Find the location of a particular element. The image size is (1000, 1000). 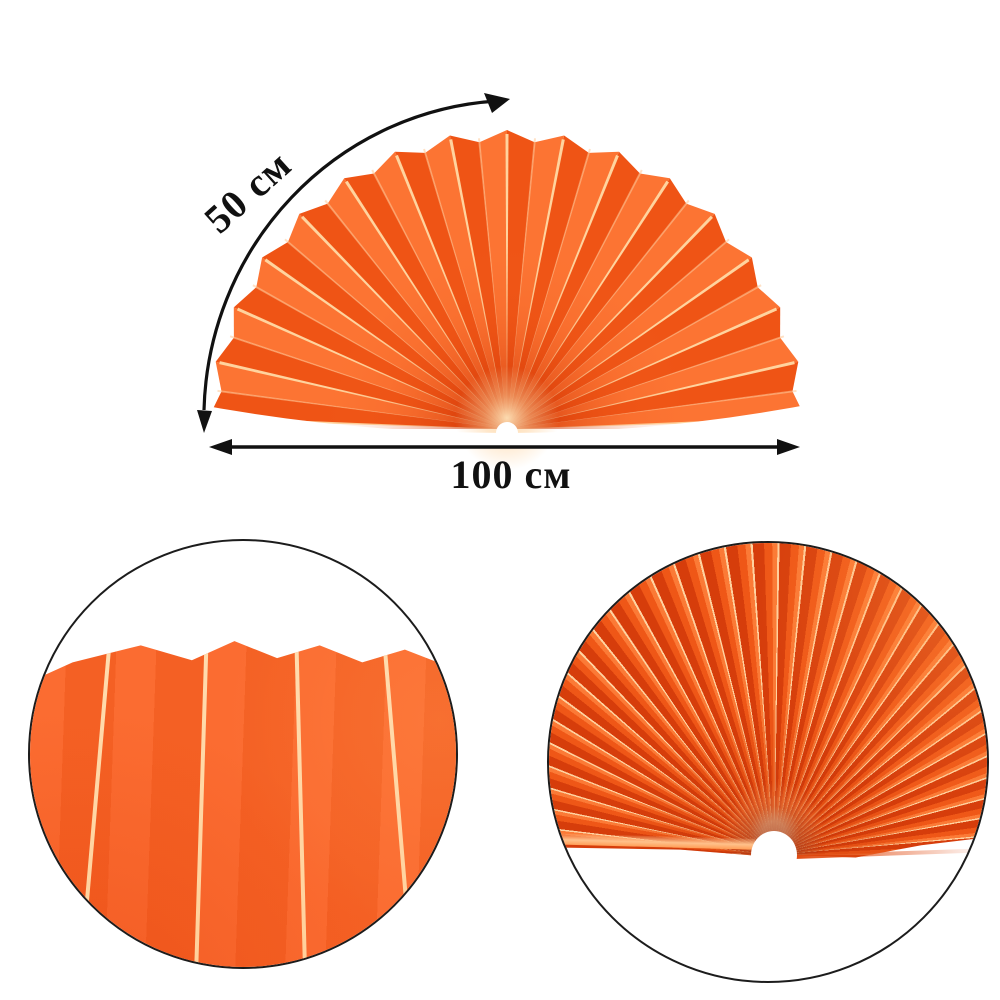

fan-center-notch is located at coordinates (774, 855).